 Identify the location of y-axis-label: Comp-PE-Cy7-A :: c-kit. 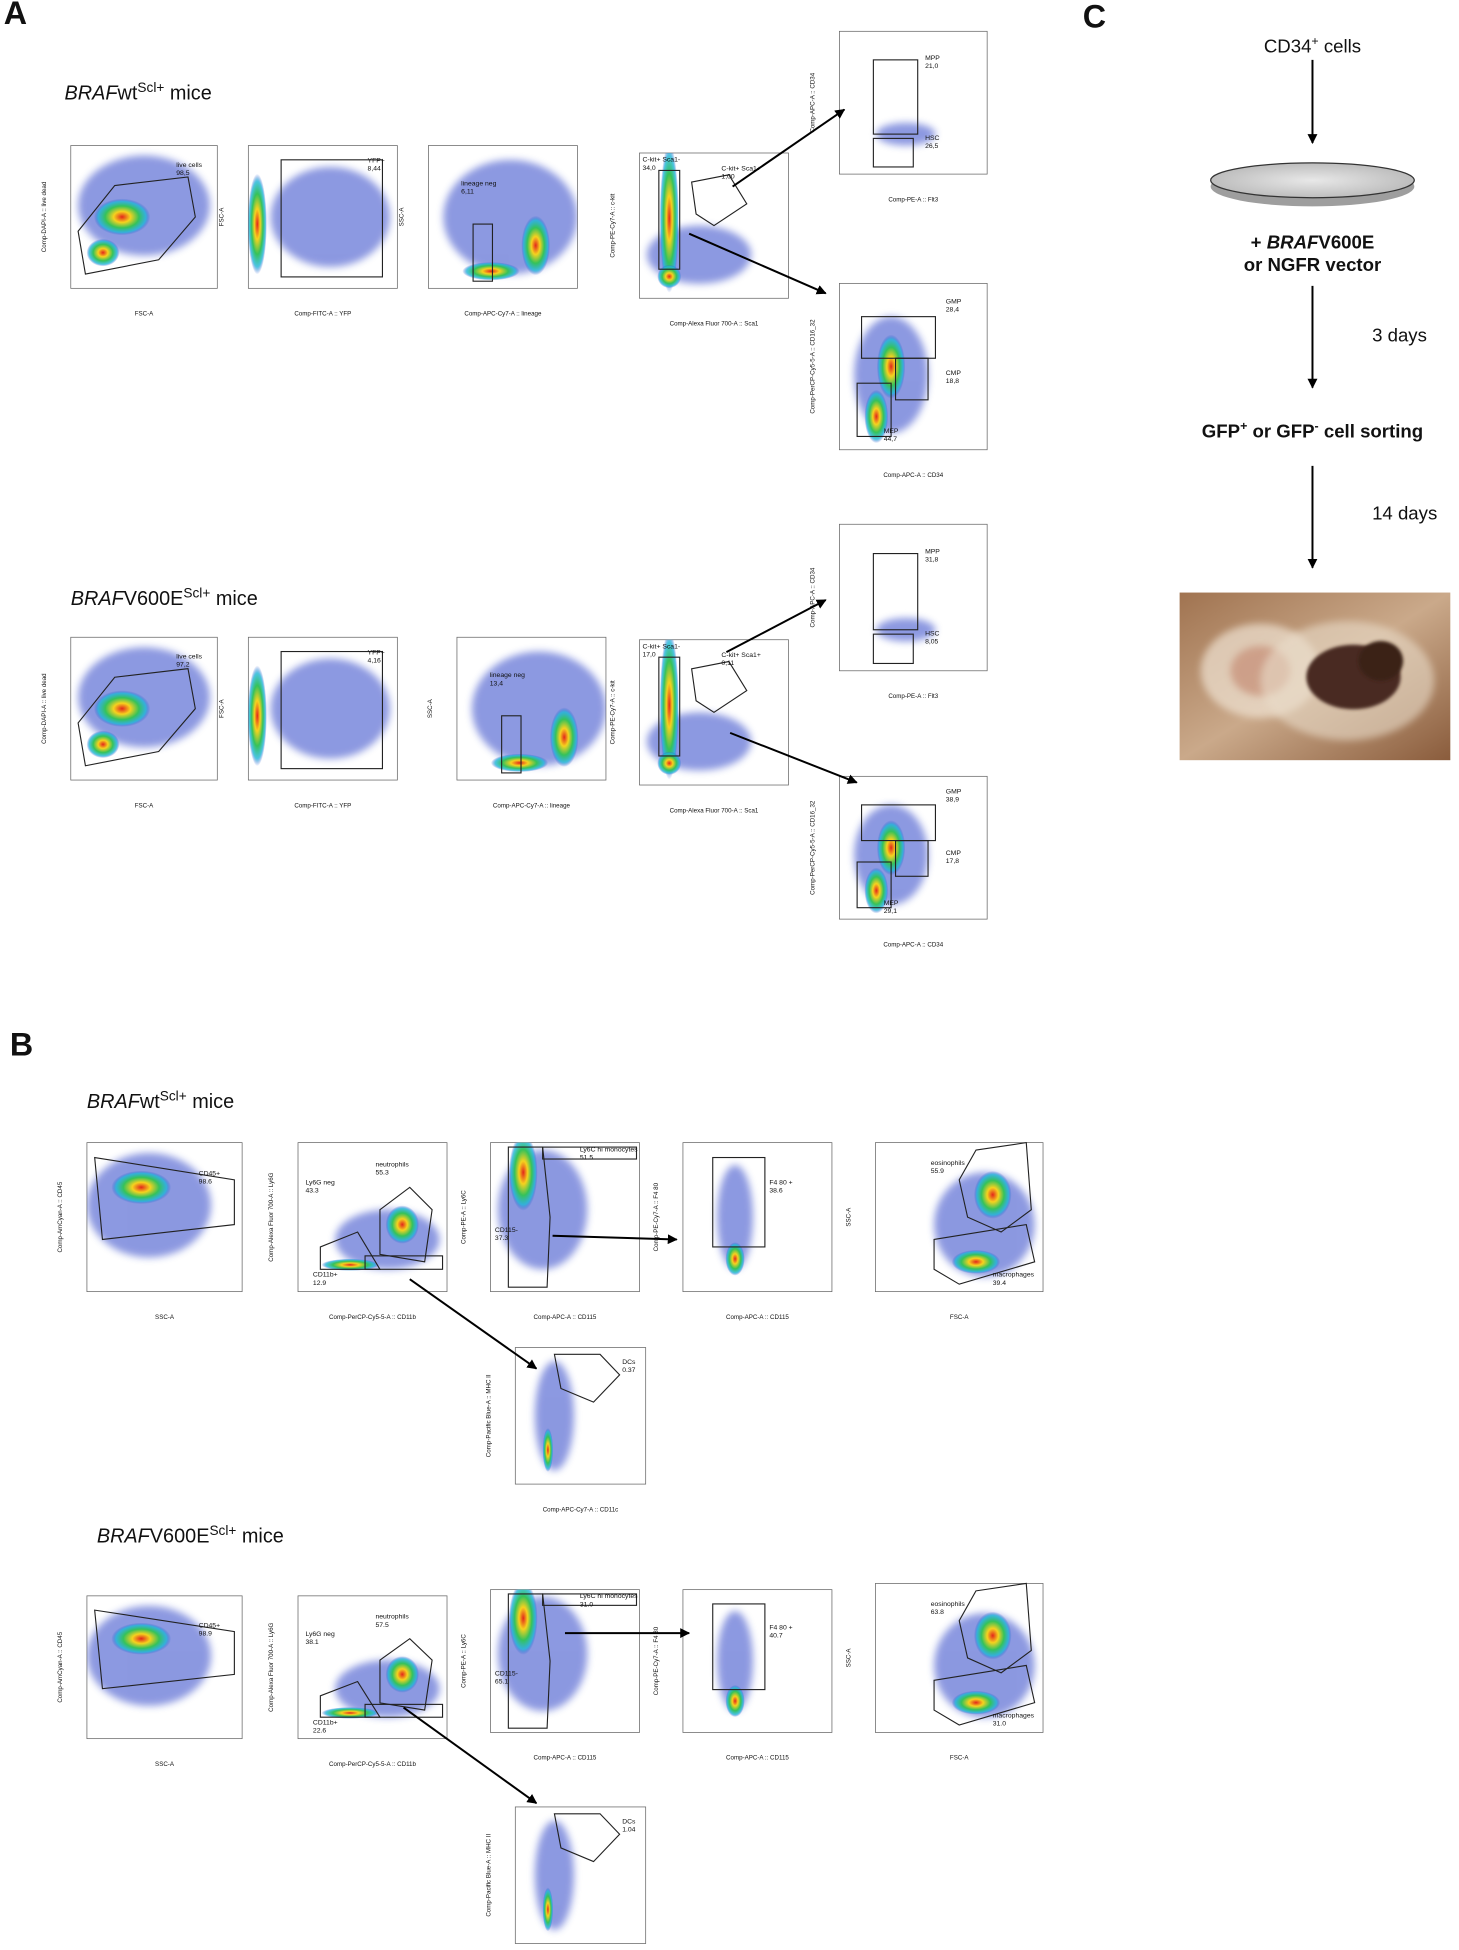
(613, 712).